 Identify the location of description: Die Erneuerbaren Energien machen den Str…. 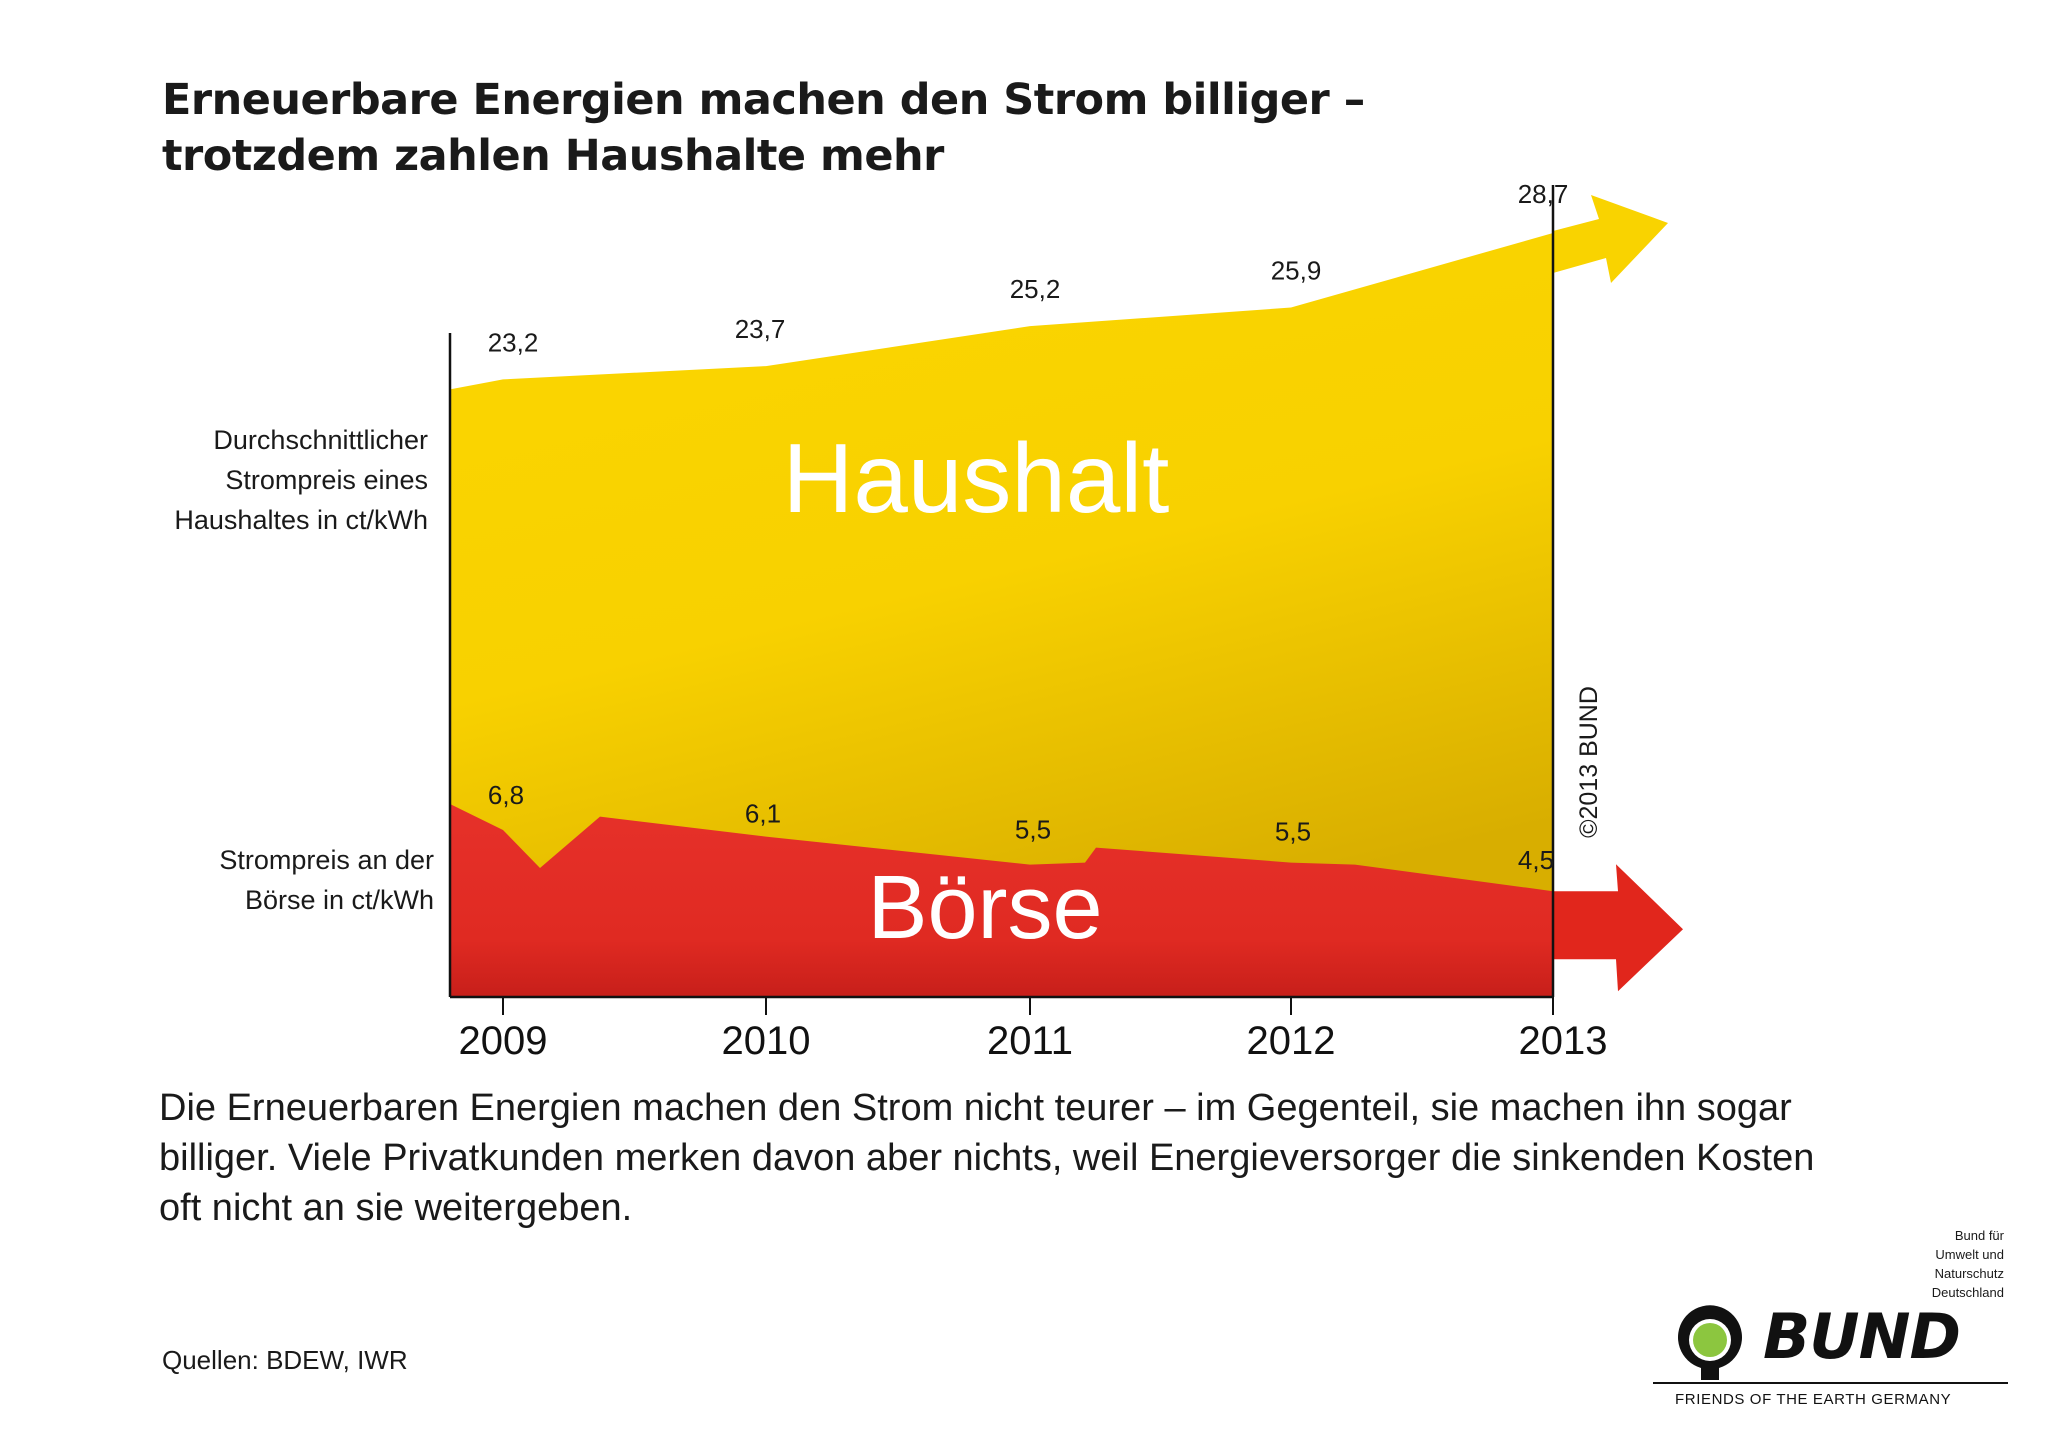
(1019, 1158).